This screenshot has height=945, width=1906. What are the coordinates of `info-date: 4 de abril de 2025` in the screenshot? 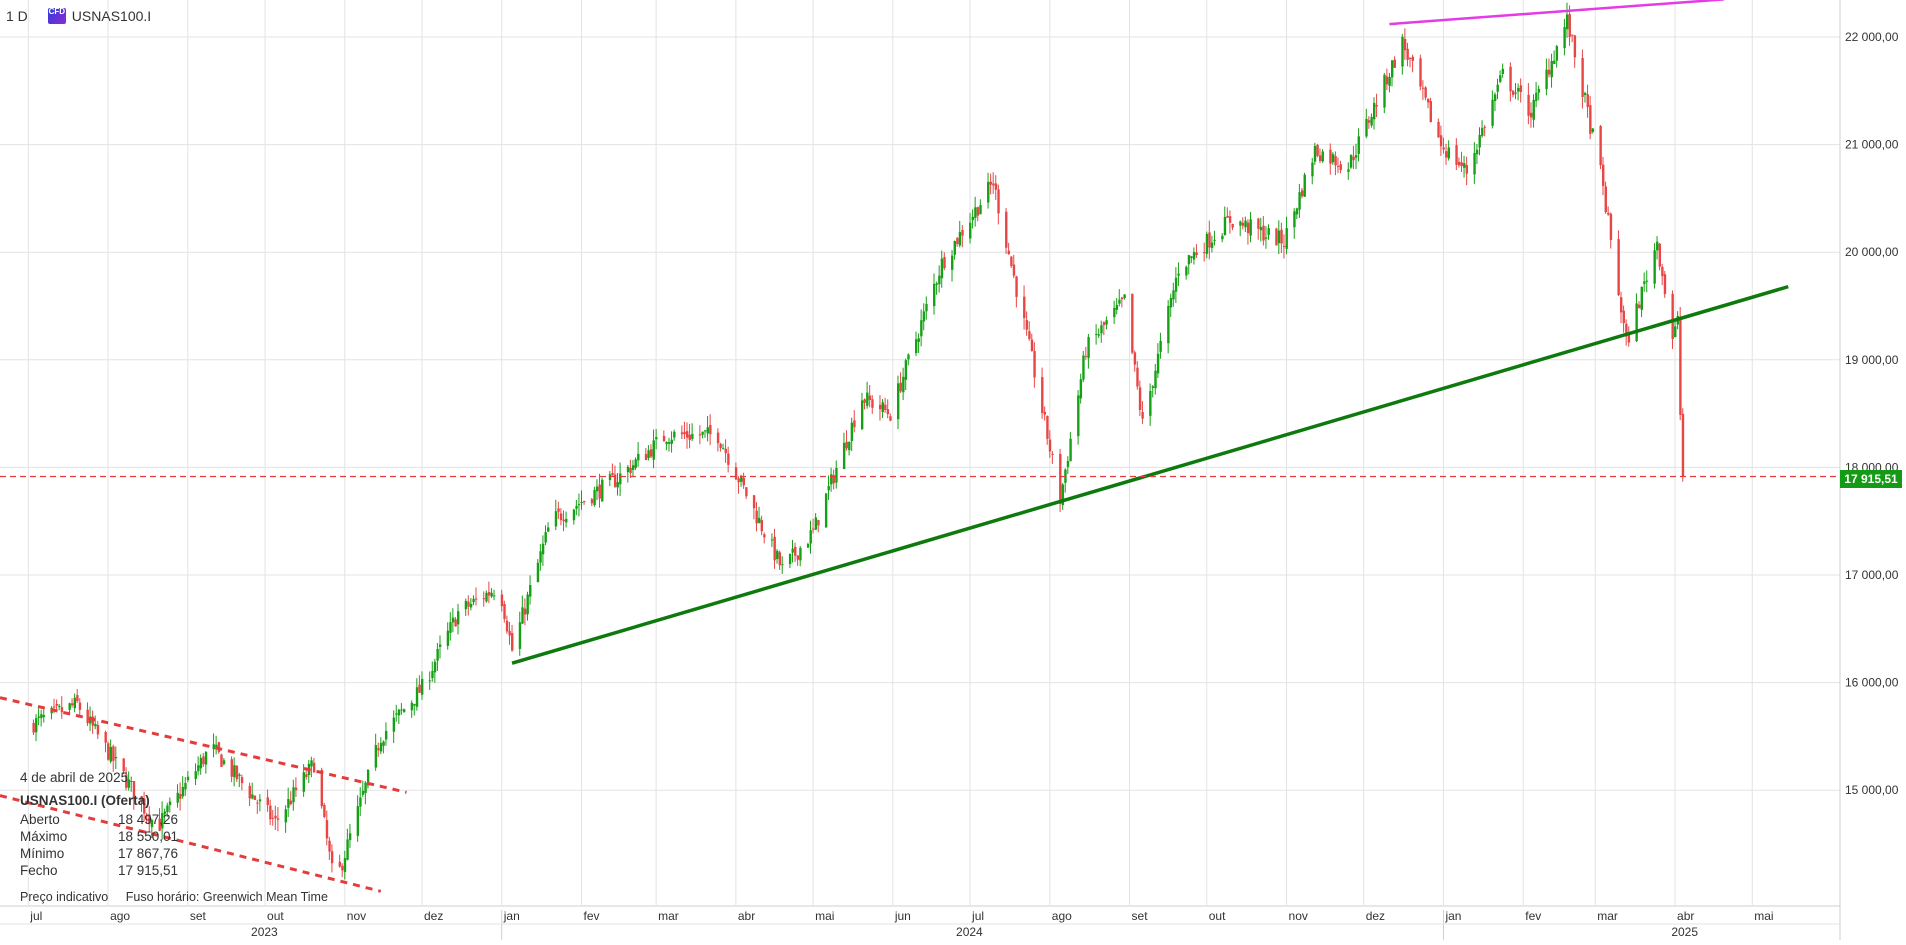 It's located at (74, 777).